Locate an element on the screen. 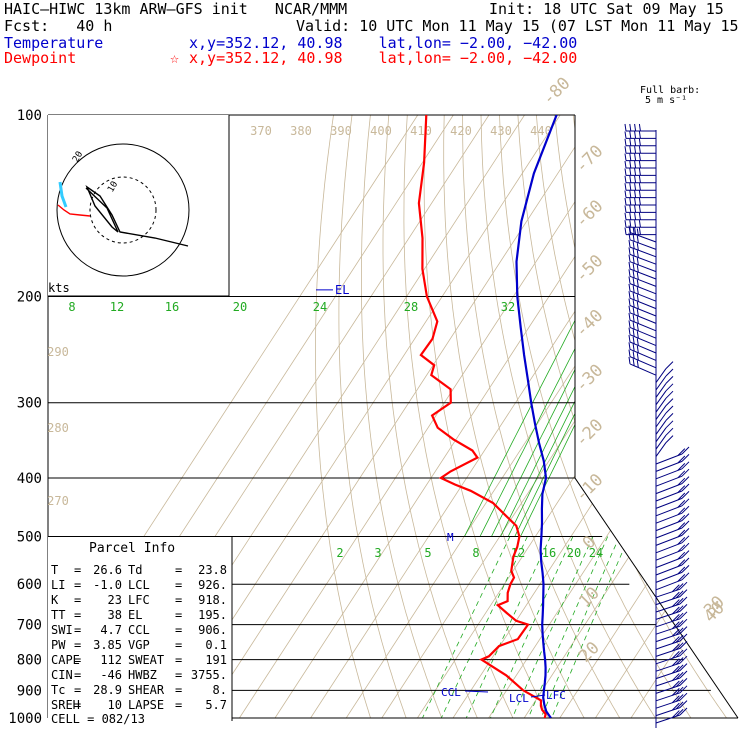 The image size is (740, 740). isotherm-label: -20 is located at coordinates (590, 433).